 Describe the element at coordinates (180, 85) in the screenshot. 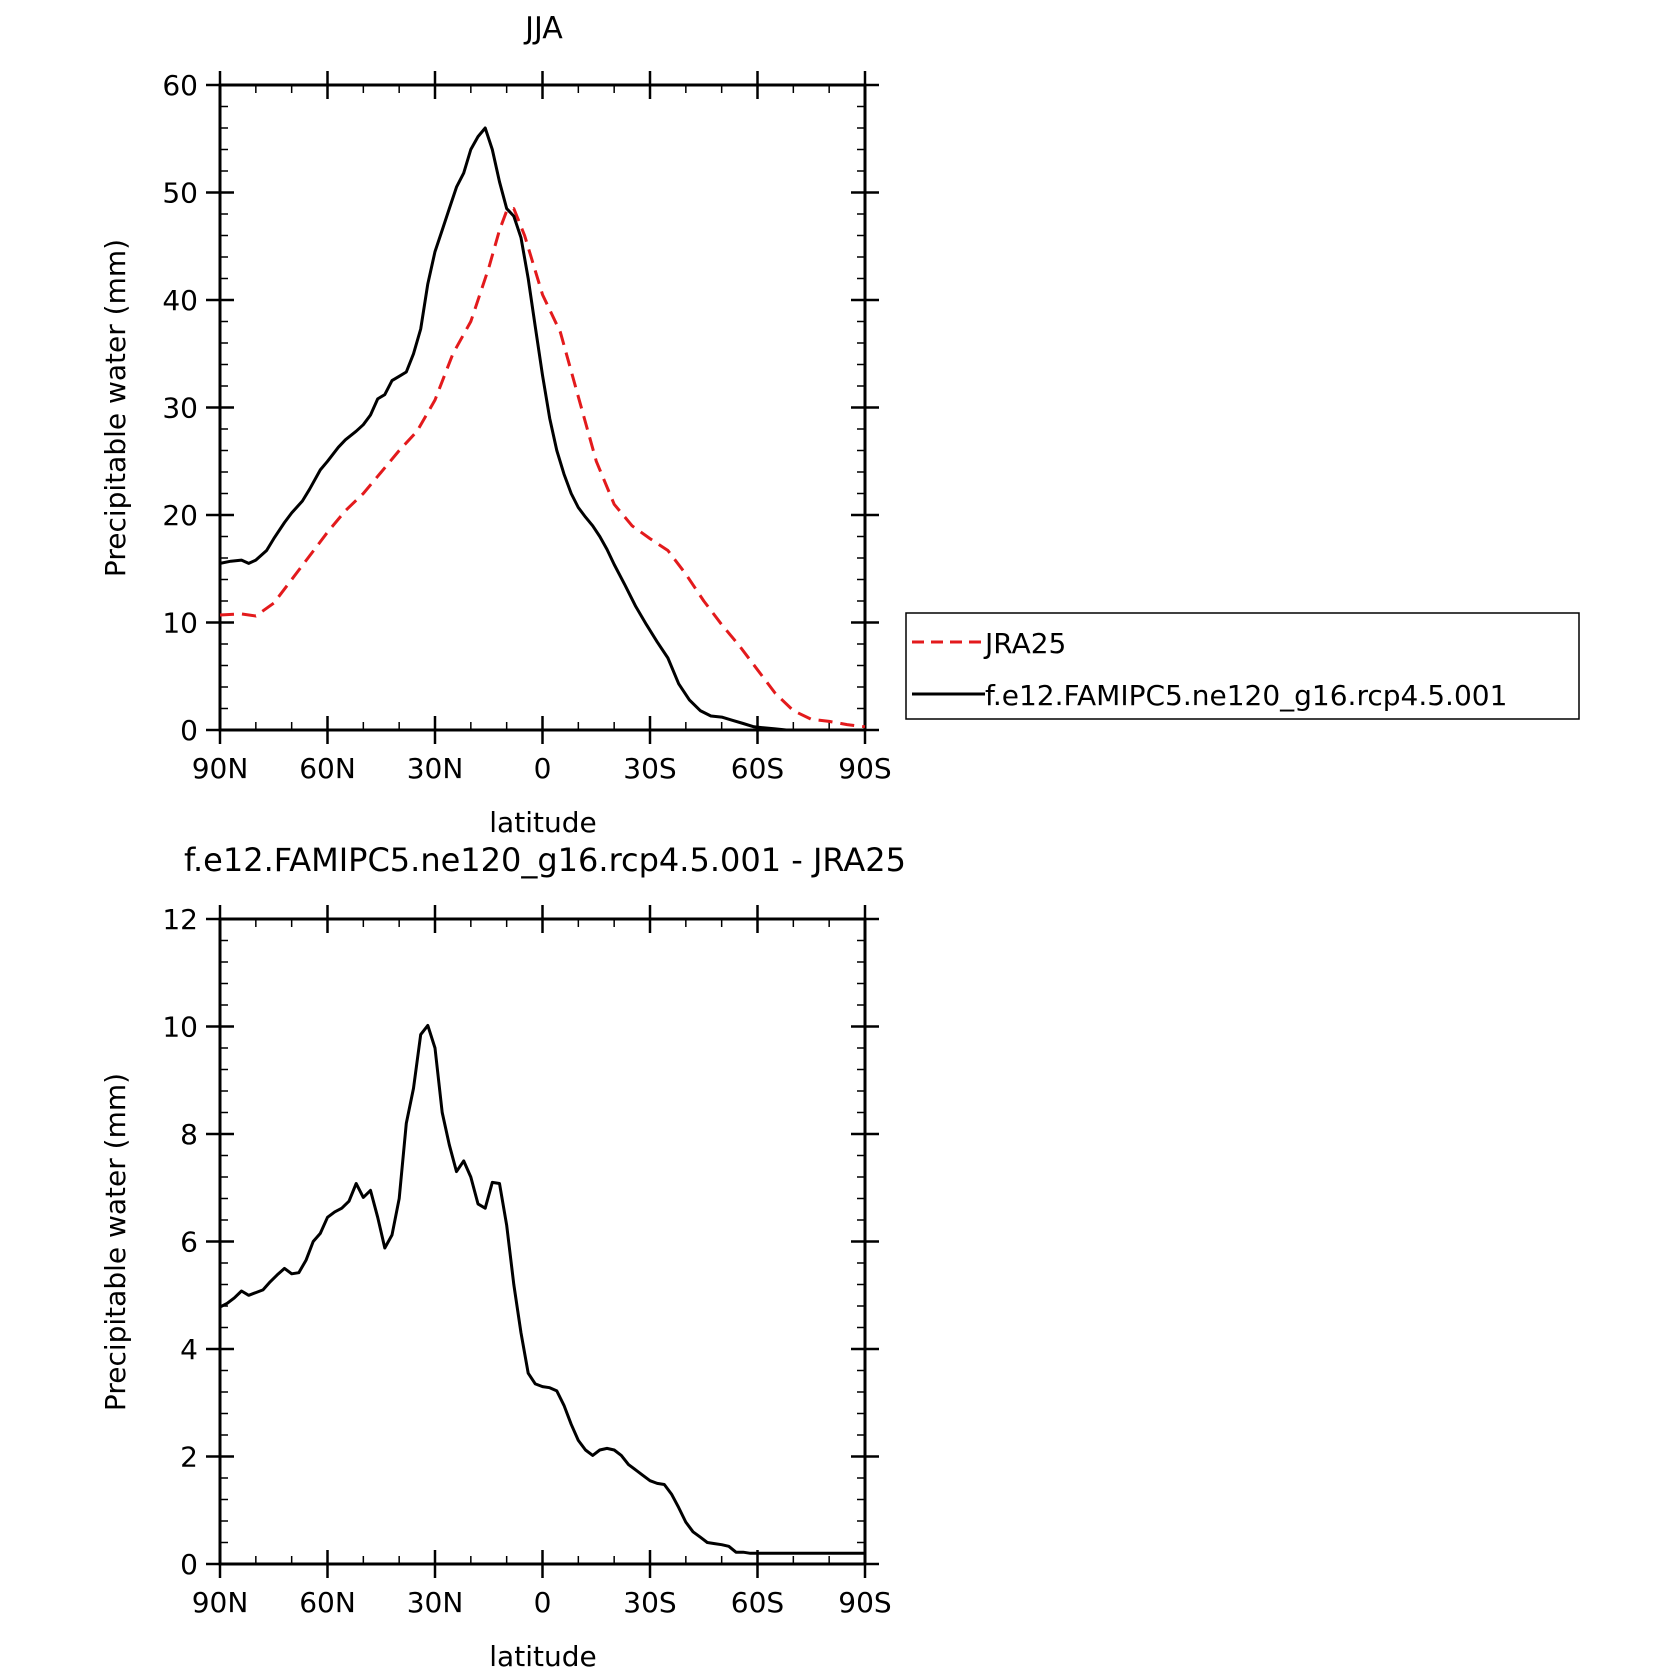

I see `y-tick-label: 60` at that location.